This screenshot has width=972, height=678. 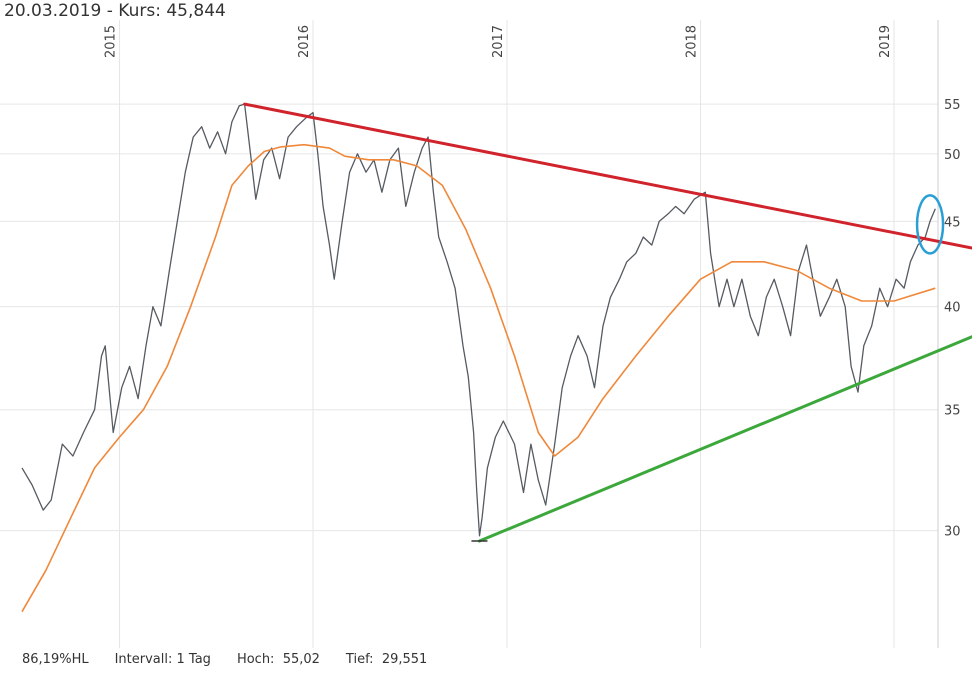 What do you see at coordinates (952, 222) in the screenshot?
I see `y-tick-label: 45` at bounding box center [952, 222].